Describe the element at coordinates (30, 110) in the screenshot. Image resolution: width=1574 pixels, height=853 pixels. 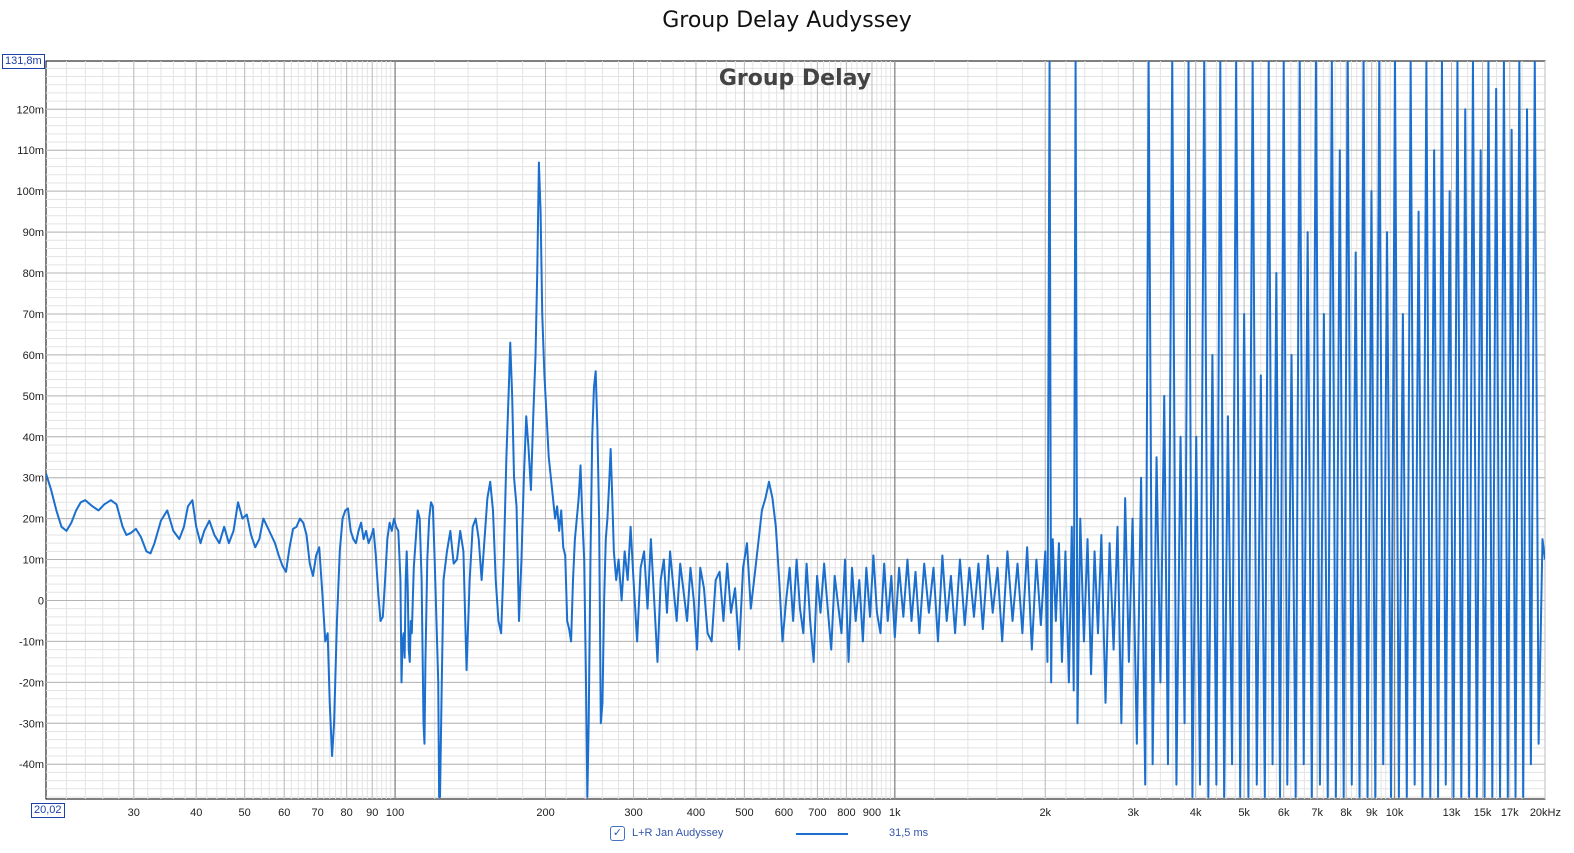
I see `y-tick-label: 120m` at that location.